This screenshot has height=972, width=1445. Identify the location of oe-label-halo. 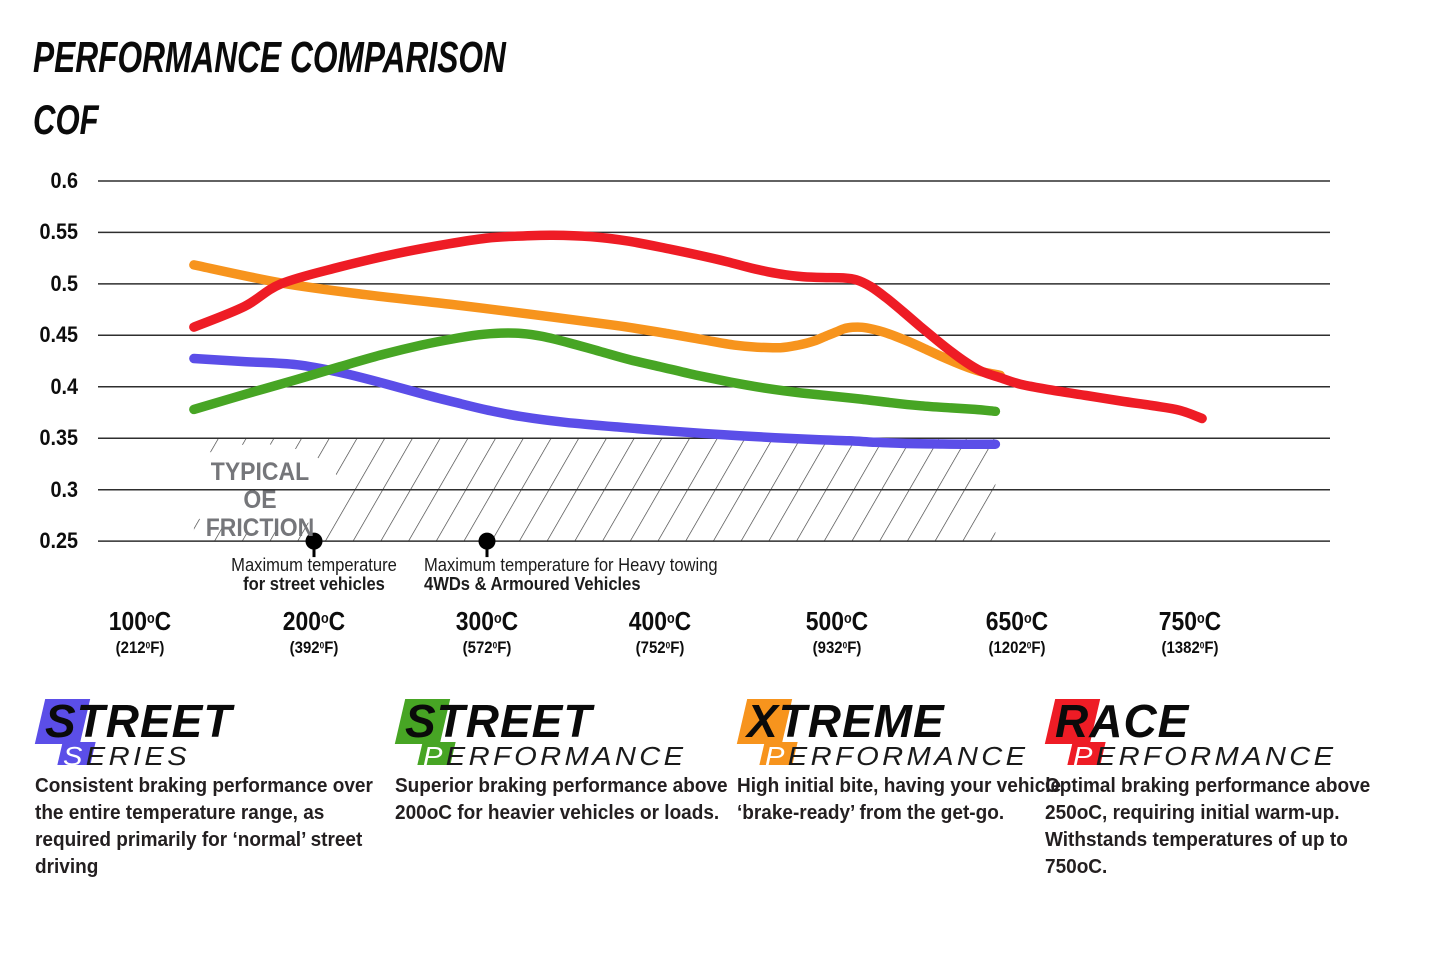
(258, 488).